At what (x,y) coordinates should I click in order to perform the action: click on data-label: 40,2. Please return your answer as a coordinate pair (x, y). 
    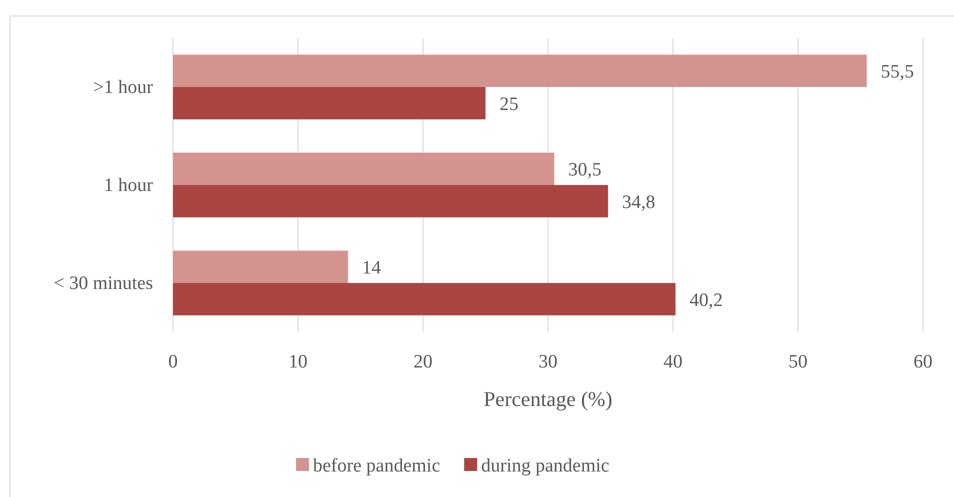
    Looking at the image, I should click on (706, 300).